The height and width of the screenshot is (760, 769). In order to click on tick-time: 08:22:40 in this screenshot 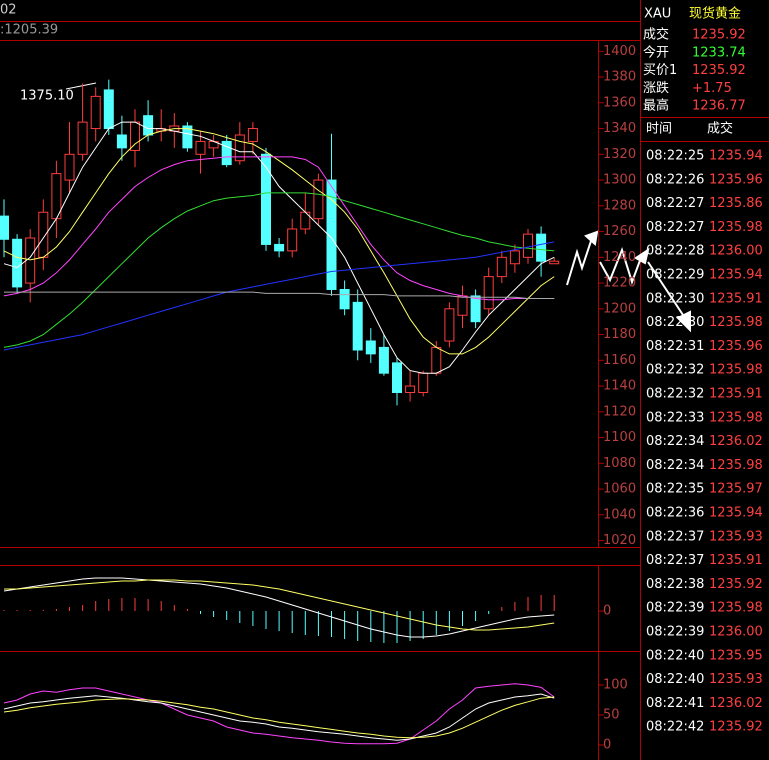, I will do `click(675, 655)`.